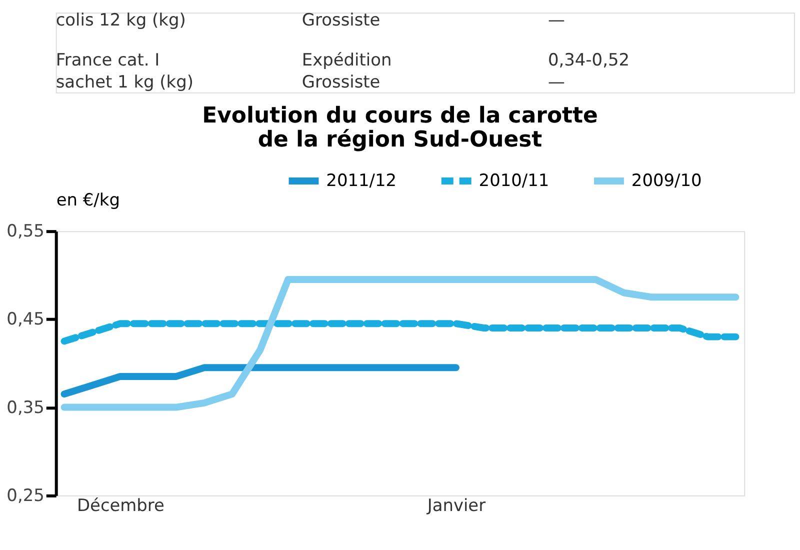 The height and width of the screenshot is (550, 800). I want to click on text: France cat. I sachet 1 kg (kg), so click(125, 70).